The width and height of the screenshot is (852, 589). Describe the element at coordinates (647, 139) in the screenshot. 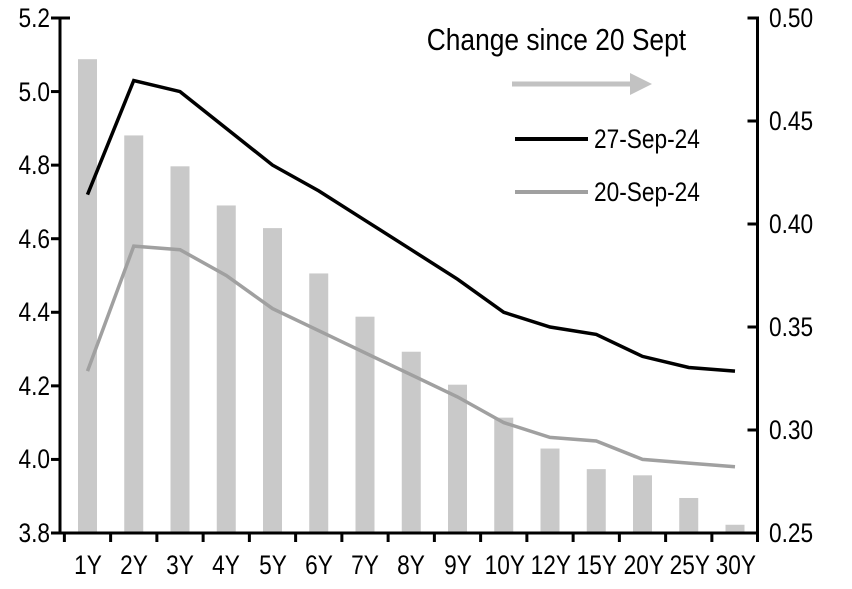

I see `legend-27sep-label: 27-Sep-24` at that location.